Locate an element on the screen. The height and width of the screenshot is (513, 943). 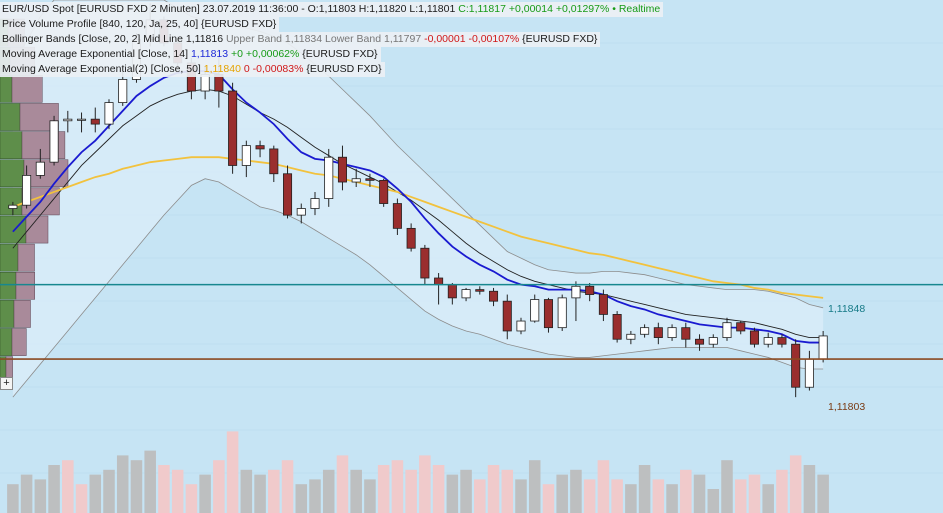
crosshair-plus-icon: + is located at coordinates (6, 383).